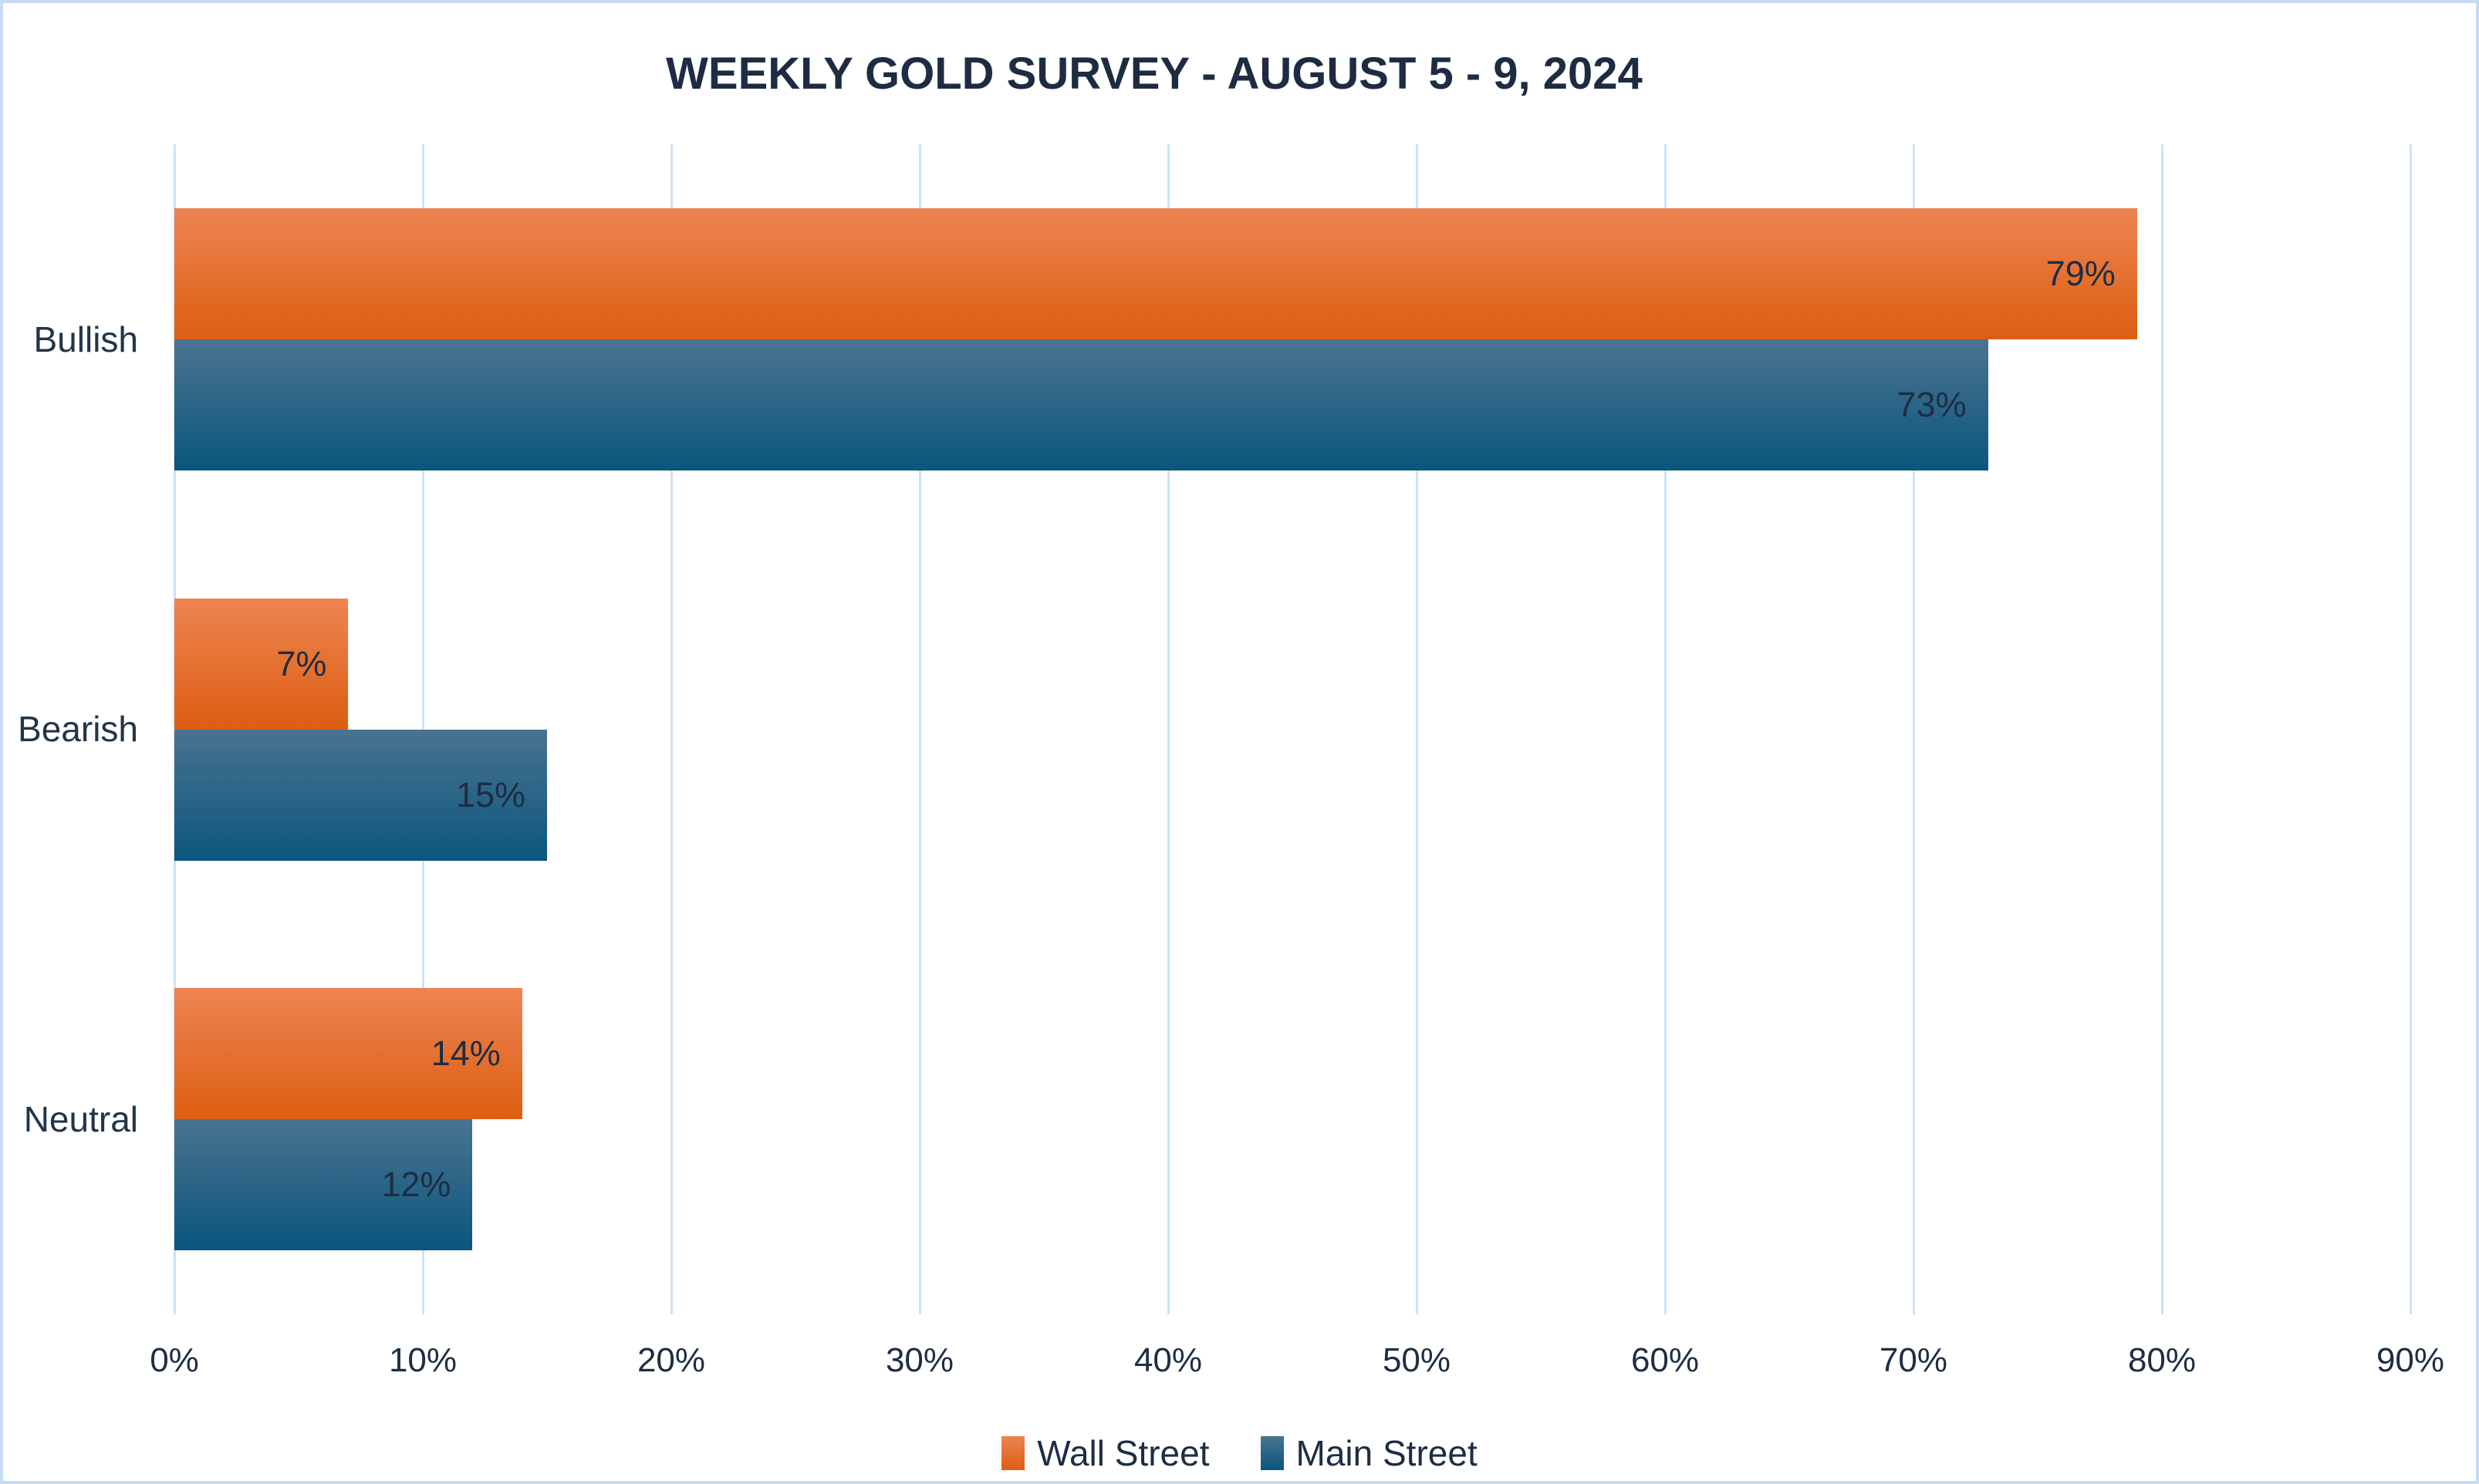 The width and height of the screenshot is (2479, 1484). What do you see at coordinates (466, 1054) in the screenshot?
I see `bar-value-label: 14%` at bounding box center [466, 1054].